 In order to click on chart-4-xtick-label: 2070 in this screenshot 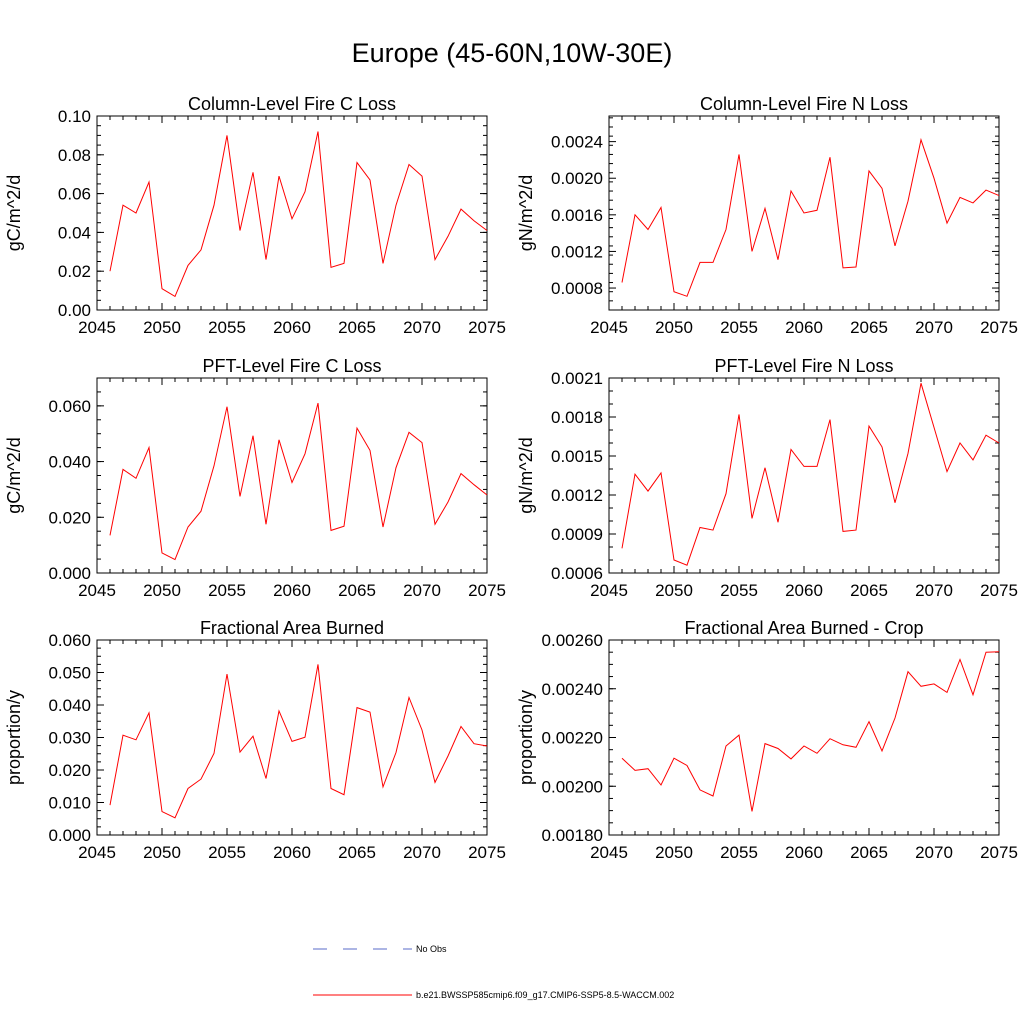, I will do `click(934, 590)`.